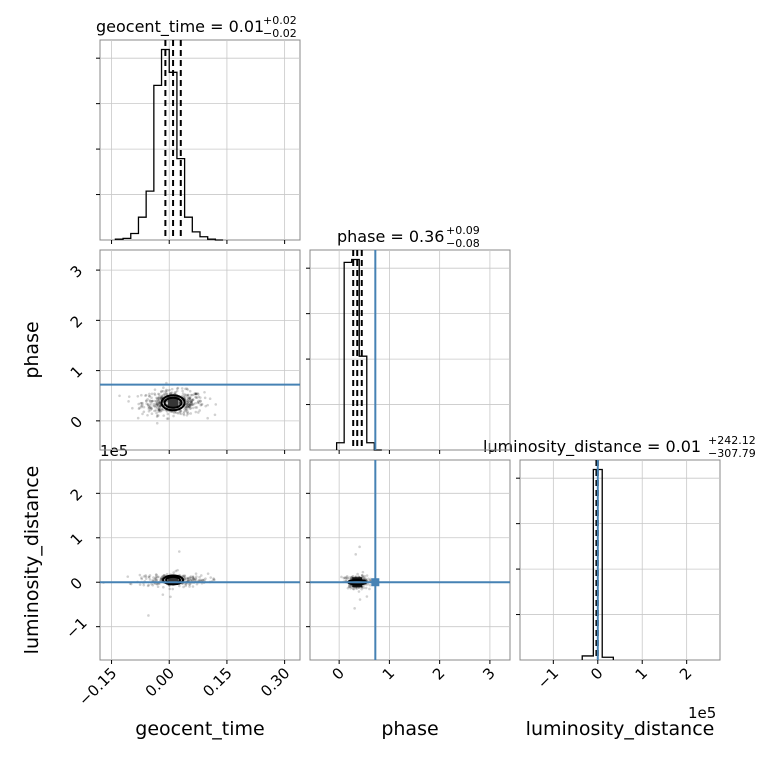 This screenshot has width=760, height=760. What do you see at coordinates (409, 729) in the screenshot?
I see `xlabel-phase: phase` at bounding box center [409, 729].